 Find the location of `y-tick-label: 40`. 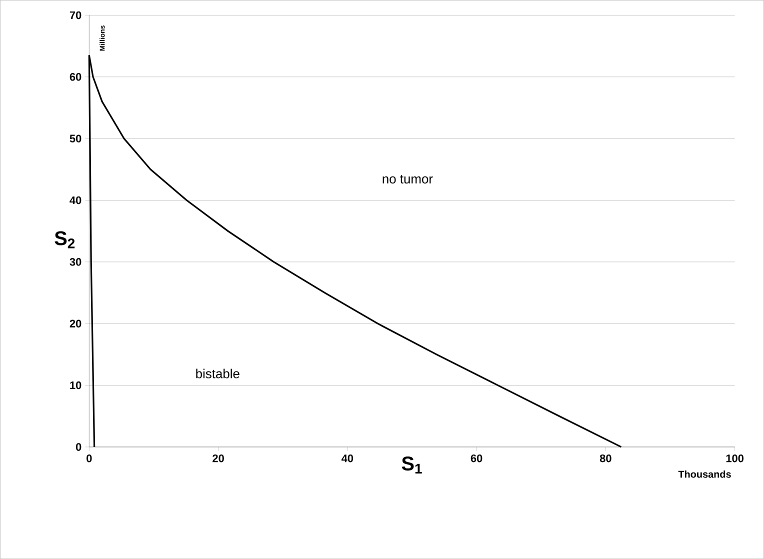

y-tick-label: 40 is located at coordinates (76, 200).